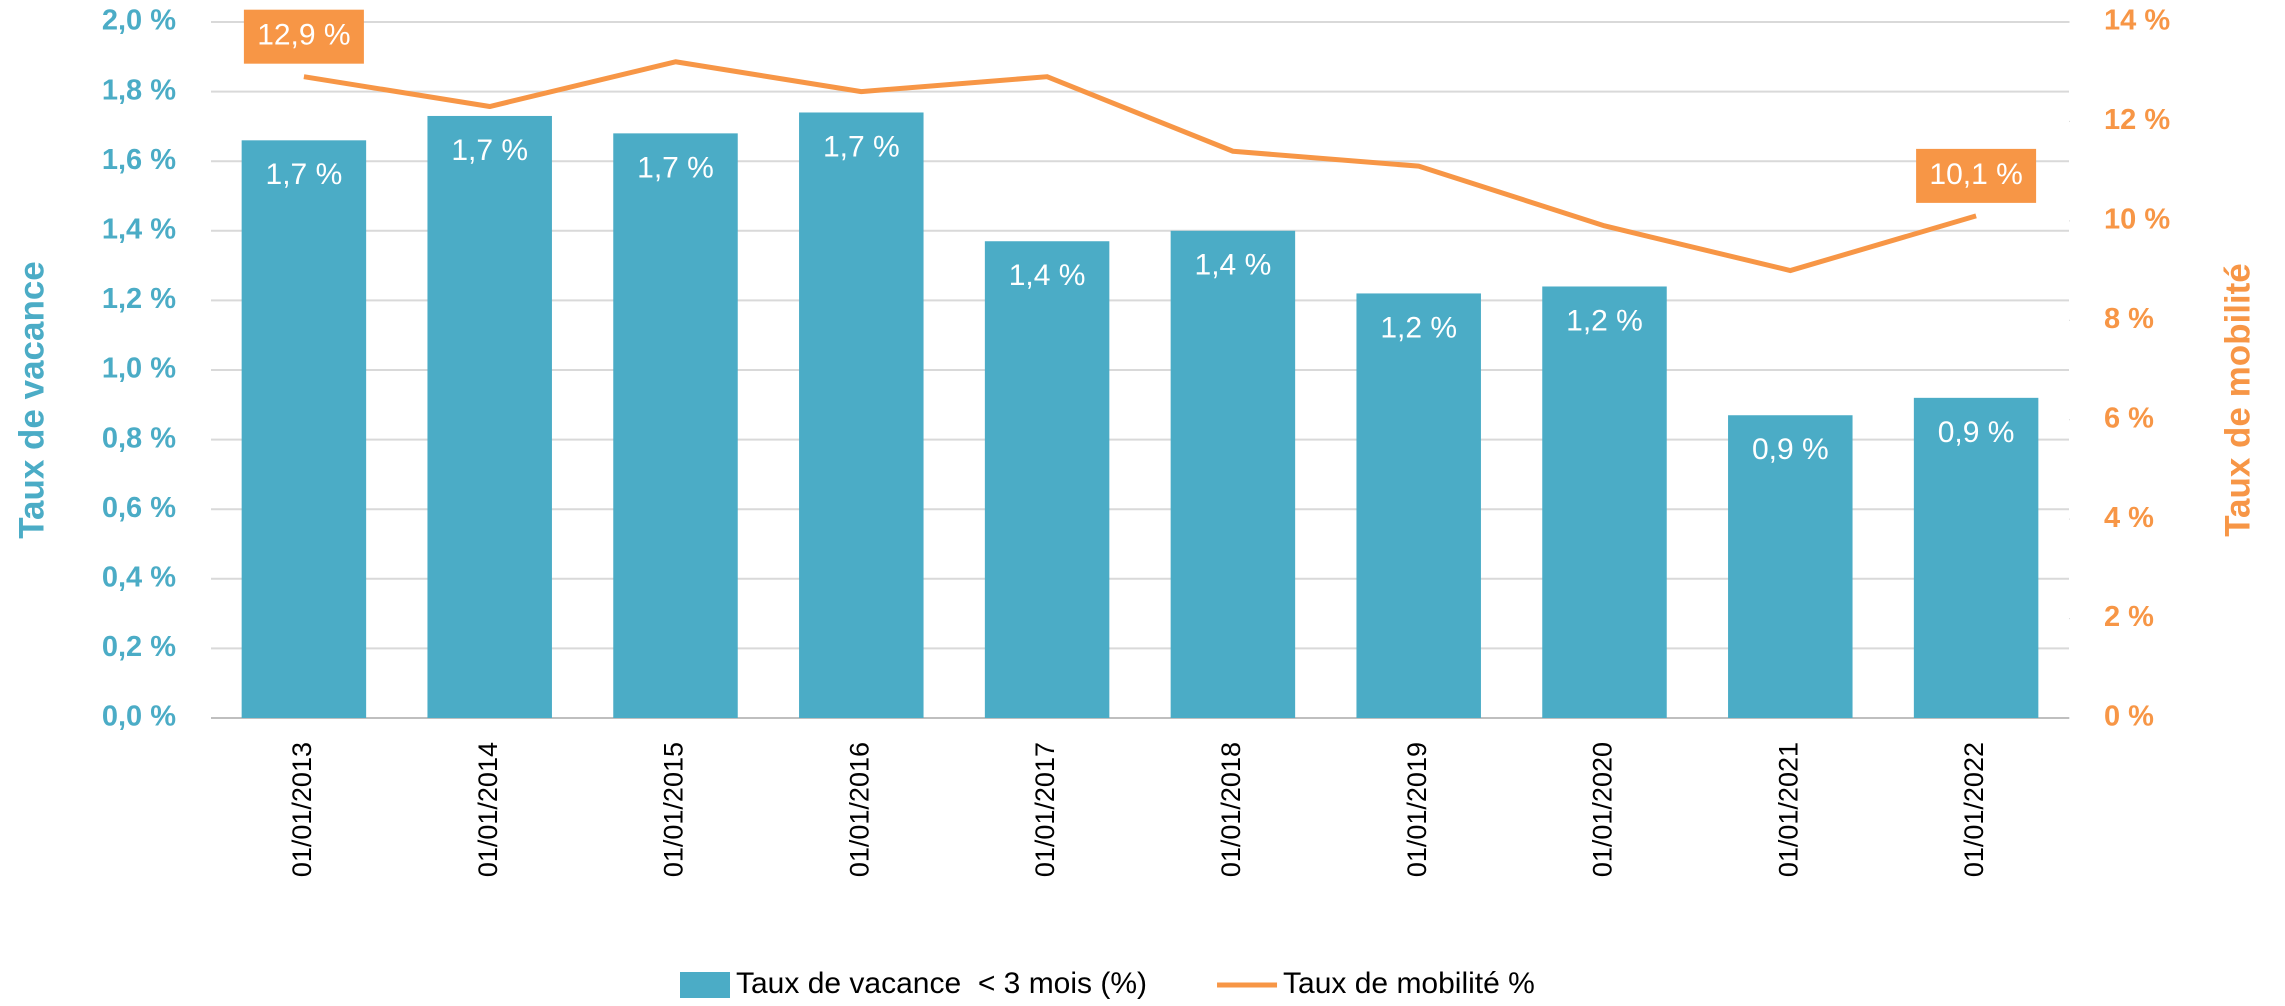 The image size is (2285, 1006). Describe the element at coordinates (1231, 809) in the screenshot. I see `x-tick-label: 01/01/2018` at that location.